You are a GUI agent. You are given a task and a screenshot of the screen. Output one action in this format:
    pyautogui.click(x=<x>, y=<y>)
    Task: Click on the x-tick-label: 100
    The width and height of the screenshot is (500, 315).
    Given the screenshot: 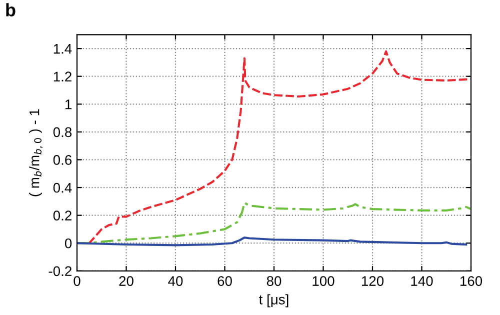 What is the action you would take?
    pyautogui.click(x=323, y=281)
    